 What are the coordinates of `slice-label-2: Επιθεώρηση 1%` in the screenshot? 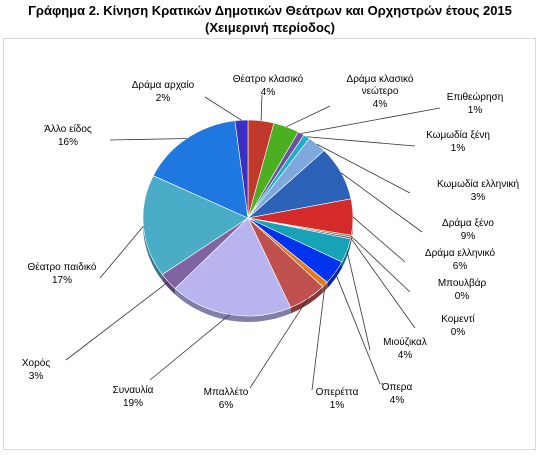 It's located at (475, 103).